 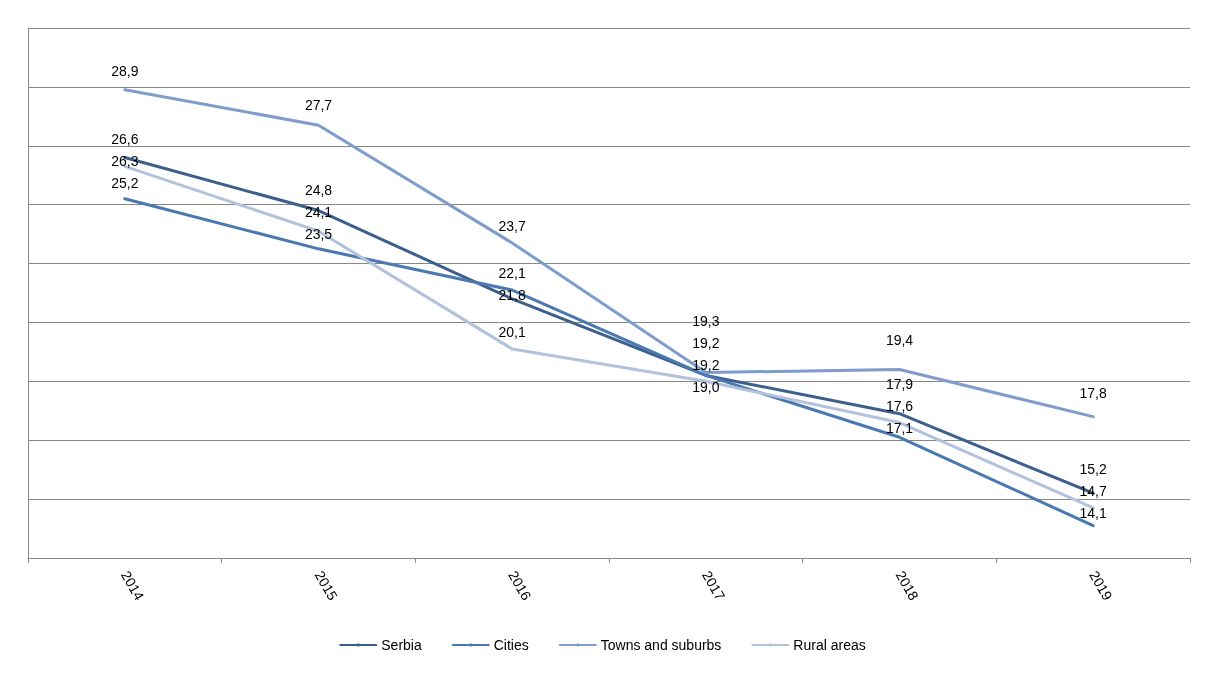 What do you see at coordinates (125, 160) in the screenshot?
I see `data-label: 26,3` at bounding box center [125, 160].